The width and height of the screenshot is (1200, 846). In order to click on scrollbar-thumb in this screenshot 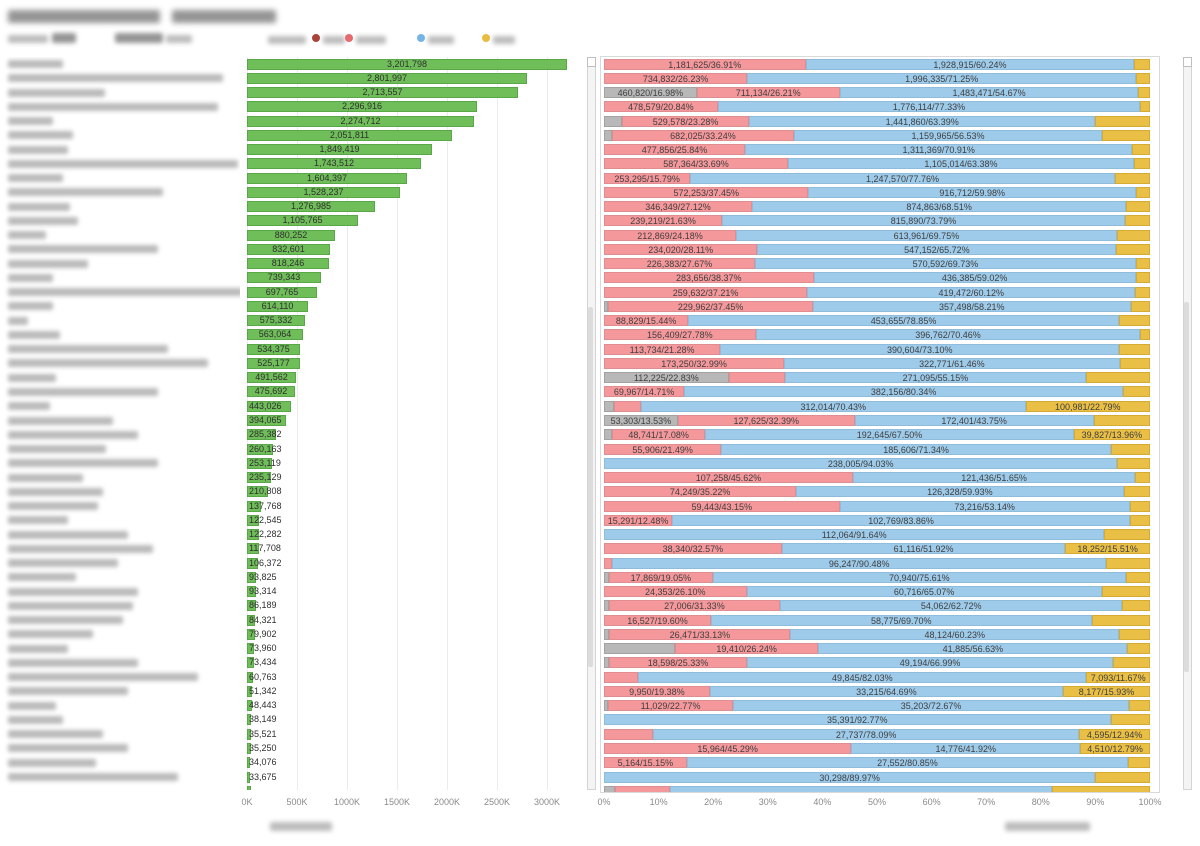, I will do `click(590, 487)`.